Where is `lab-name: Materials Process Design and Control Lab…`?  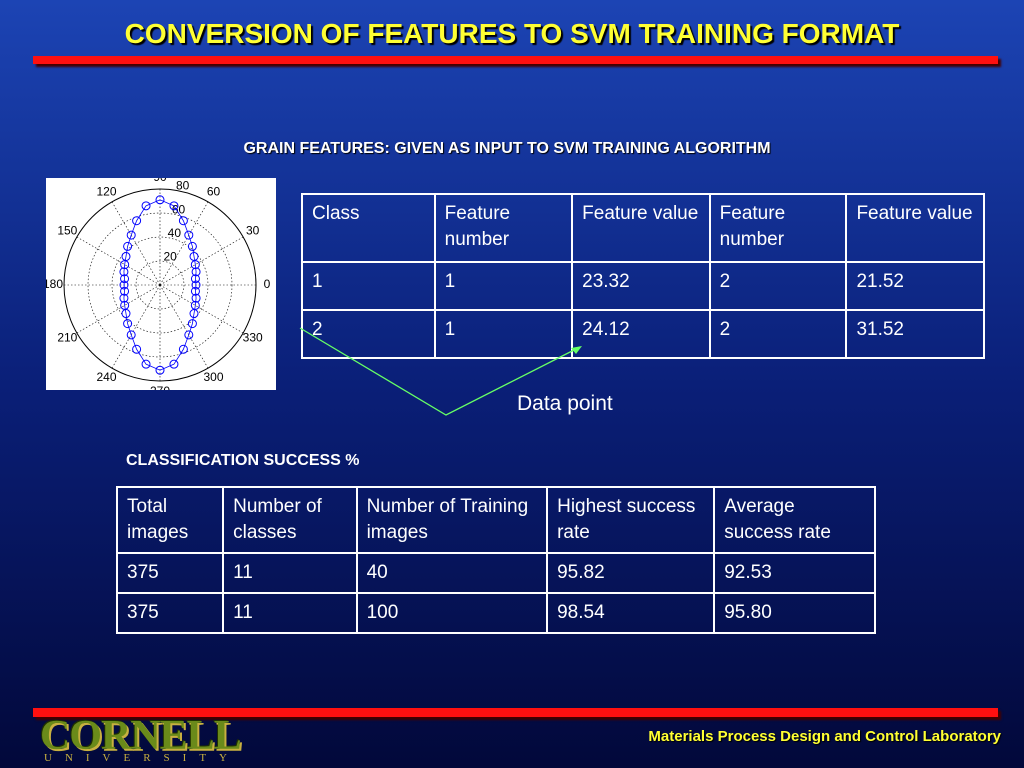
lab-name: Materials Process Design and Control Lab… is located at coordinates (824, 736).